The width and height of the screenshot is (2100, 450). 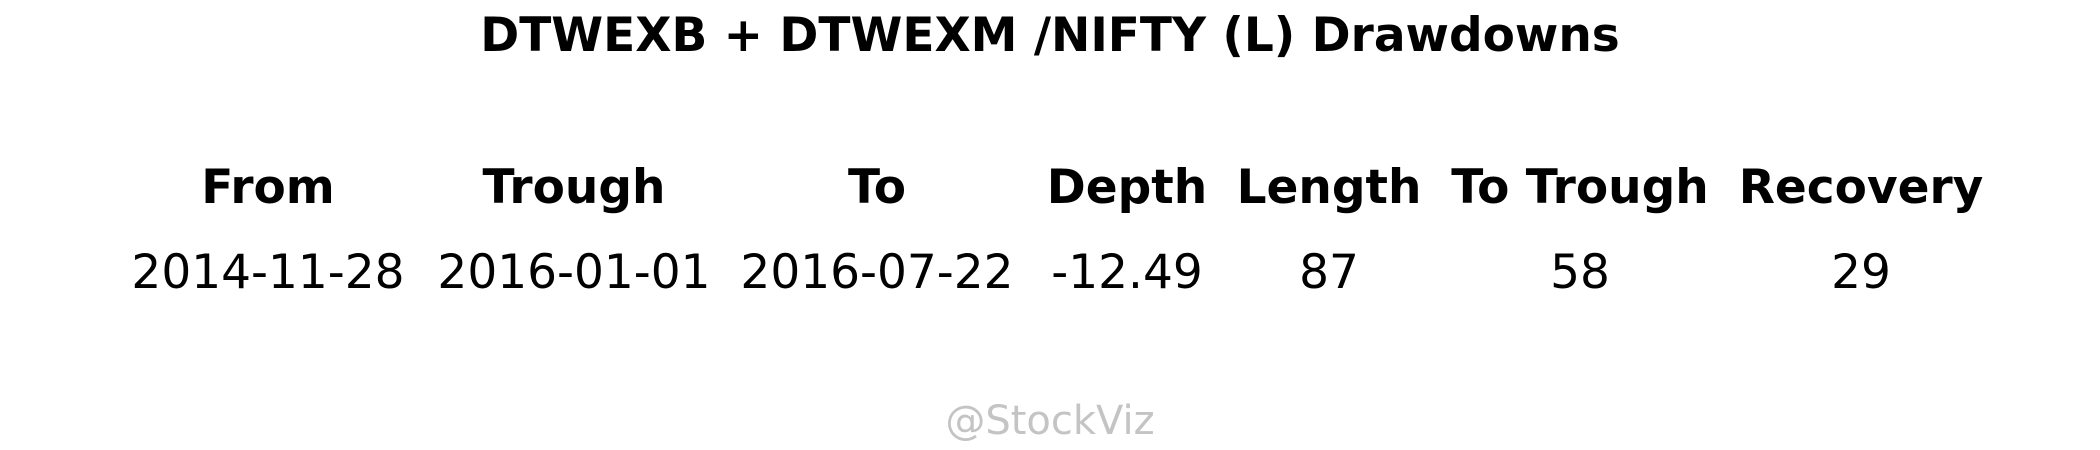 I want to click on cell-depth: -12.49, so click(x=1127, y=272).